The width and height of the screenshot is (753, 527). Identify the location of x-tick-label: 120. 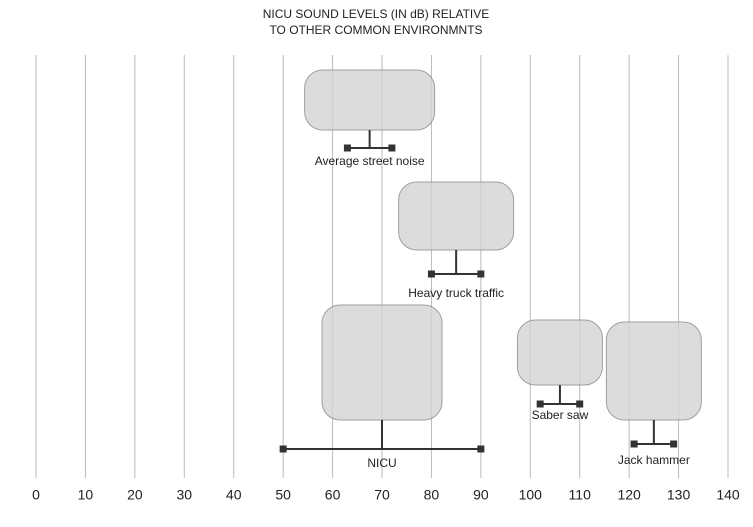
(629, 495).